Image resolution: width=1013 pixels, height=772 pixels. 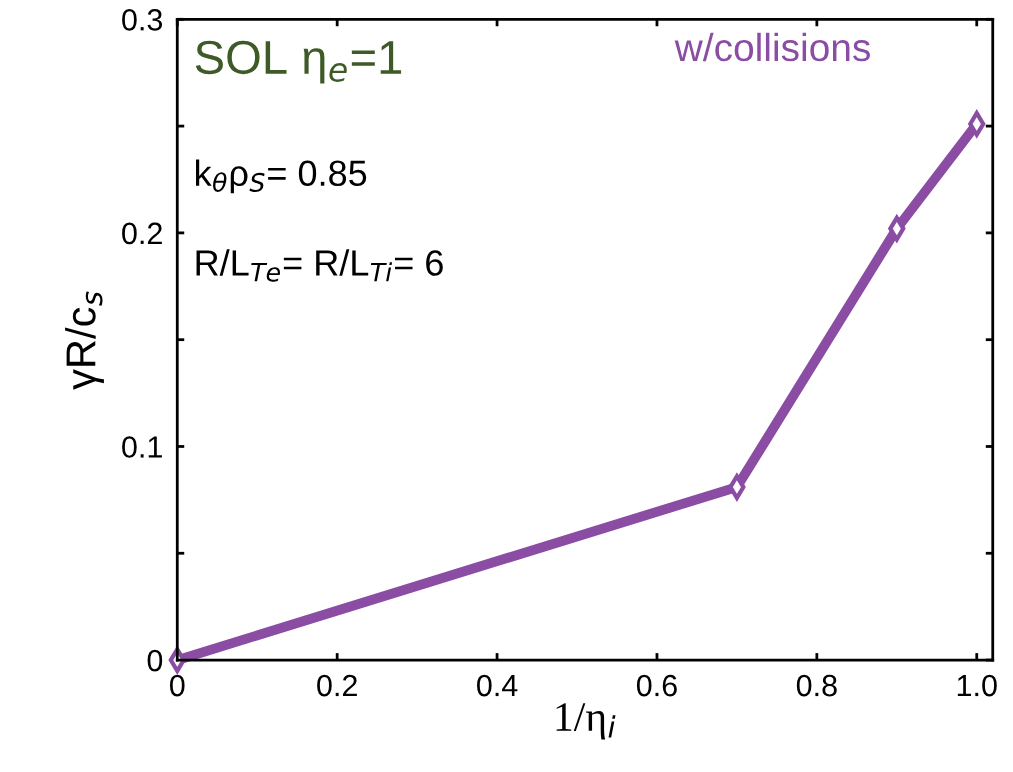 What do you see at coordinates (142, 447) in the screenshot?
I see `y-tick-label: 0.1` at bounding box center [142, 447].